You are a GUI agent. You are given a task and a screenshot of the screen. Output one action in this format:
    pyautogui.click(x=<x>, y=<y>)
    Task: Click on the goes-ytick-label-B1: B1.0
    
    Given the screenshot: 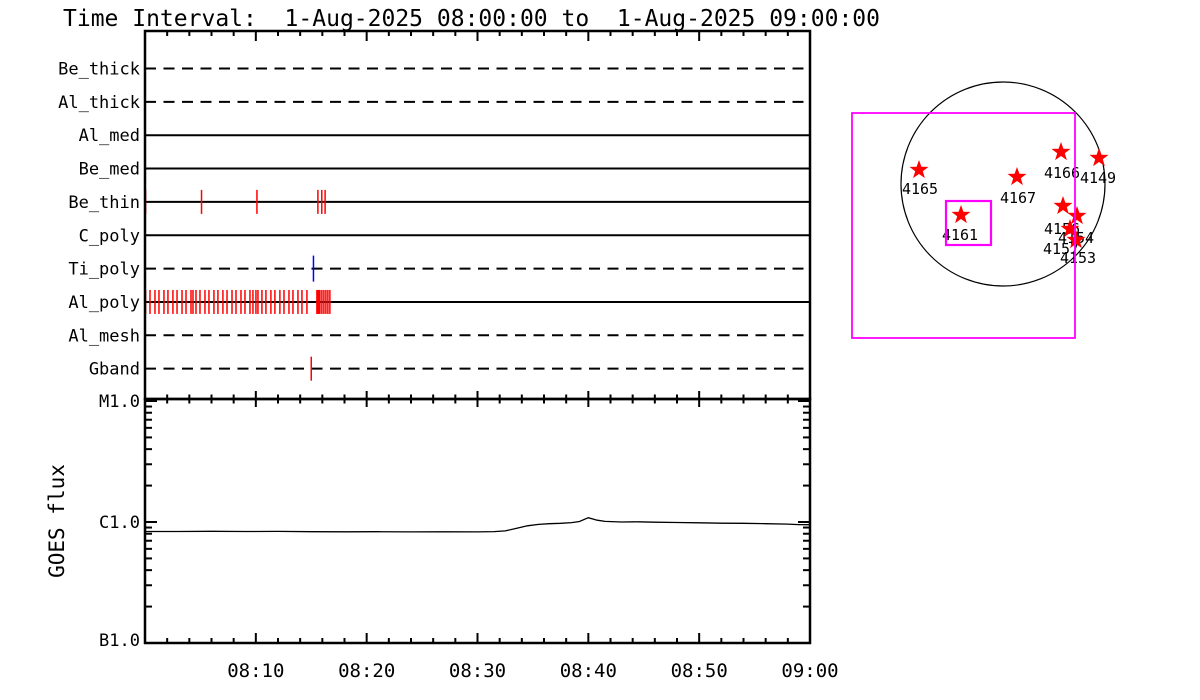 What is the action you would take?
    pyautogui.click(x=119, y=641)
    